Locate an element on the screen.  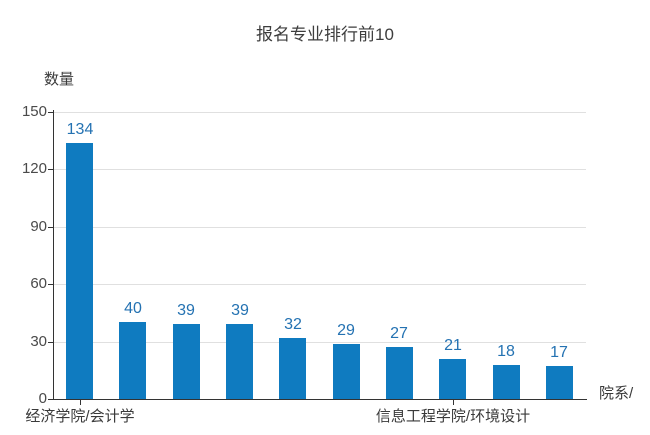
x-category-label: 信息工程学院/环境设计 is located at coordinates (453, 416).